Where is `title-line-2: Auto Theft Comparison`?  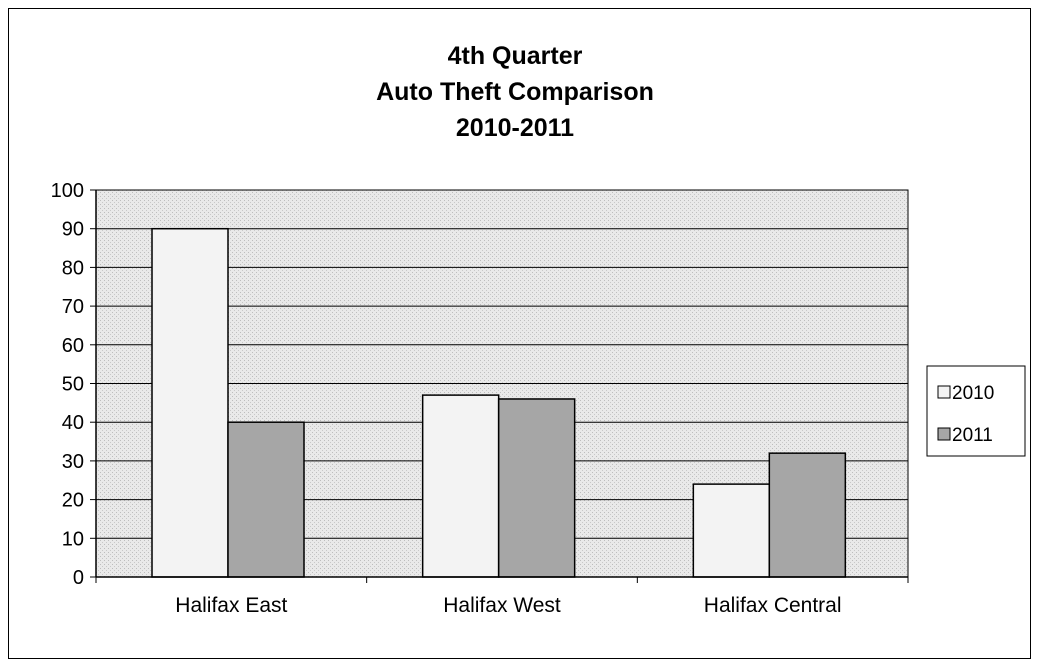 title-line-2: Auto Theft Comparison is located at coordinates (515, 92).